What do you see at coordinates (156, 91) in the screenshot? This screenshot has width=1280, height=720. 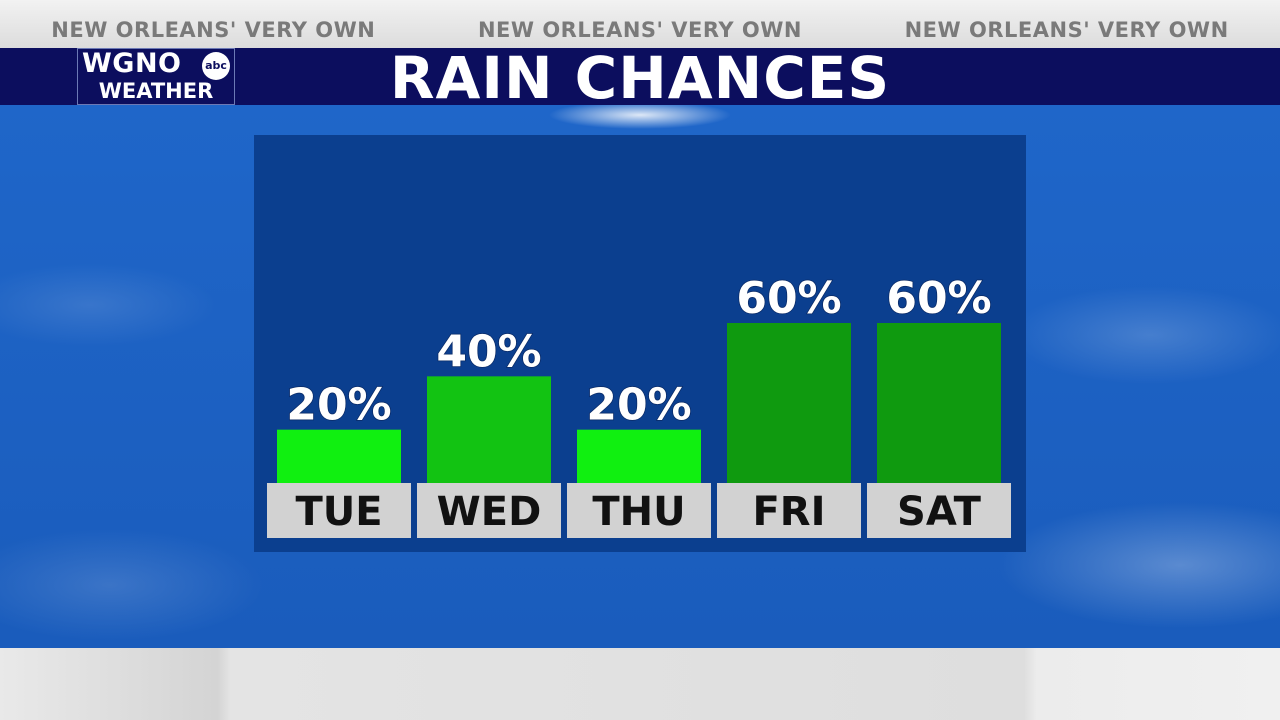 I see `logo-subtitle: WEATHER` at bounding box center [156, 91].